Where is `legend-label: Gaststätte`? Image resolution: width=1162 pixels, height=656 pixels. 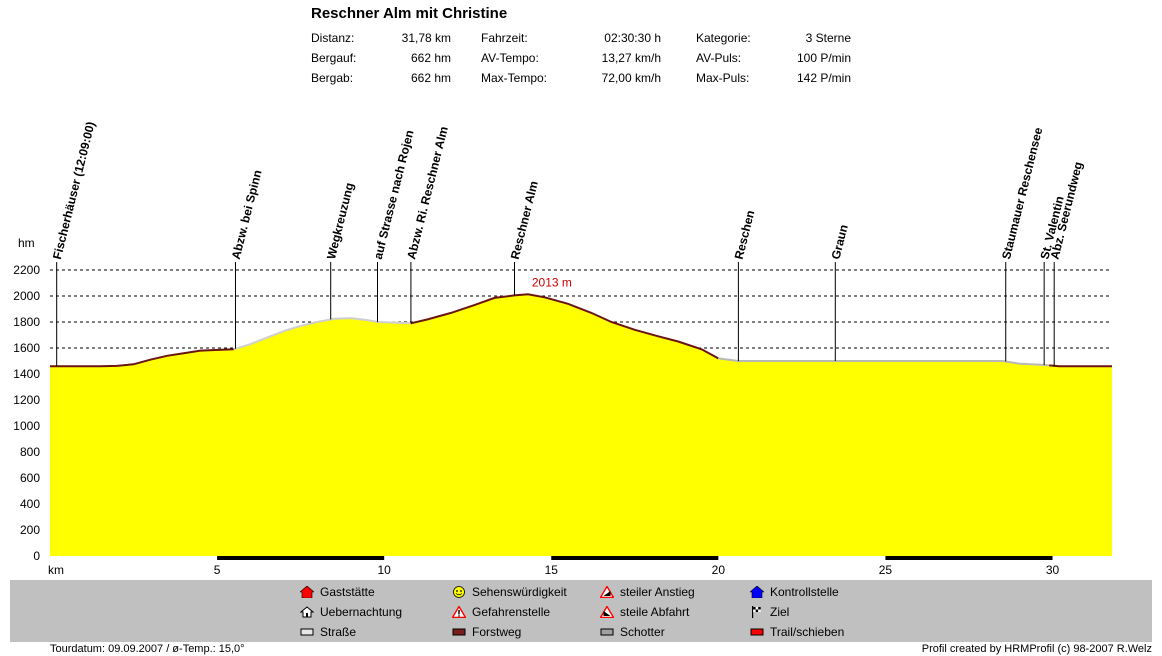 legend-label: Gaststätte is located at coordinates (347, 592).